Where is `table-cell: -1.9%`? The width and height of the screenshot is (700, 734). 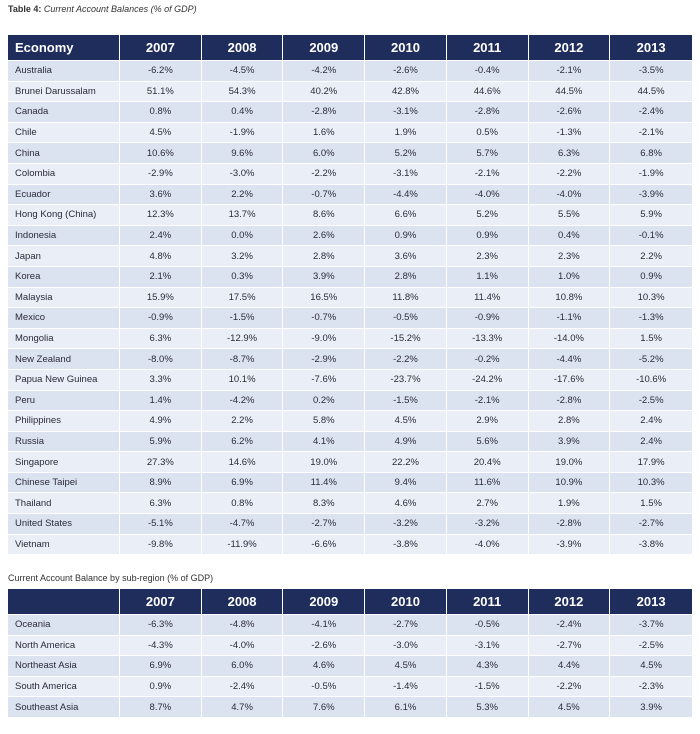
table-cell: -1.9% is located at coordinates (651, 173).